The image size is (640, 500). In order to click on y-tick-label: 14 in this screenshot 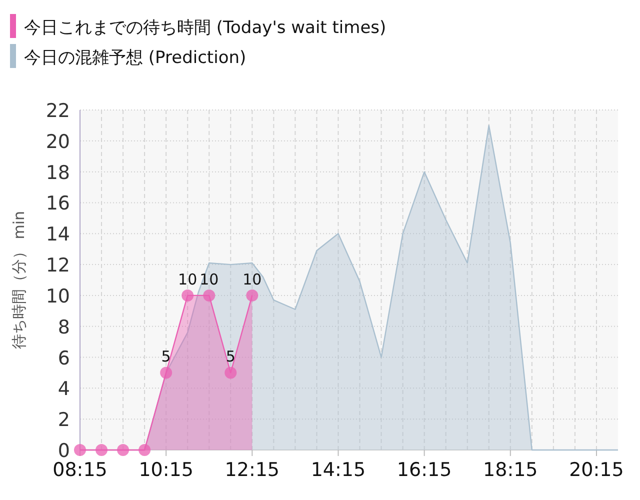, I will do `click(58, 235)`.